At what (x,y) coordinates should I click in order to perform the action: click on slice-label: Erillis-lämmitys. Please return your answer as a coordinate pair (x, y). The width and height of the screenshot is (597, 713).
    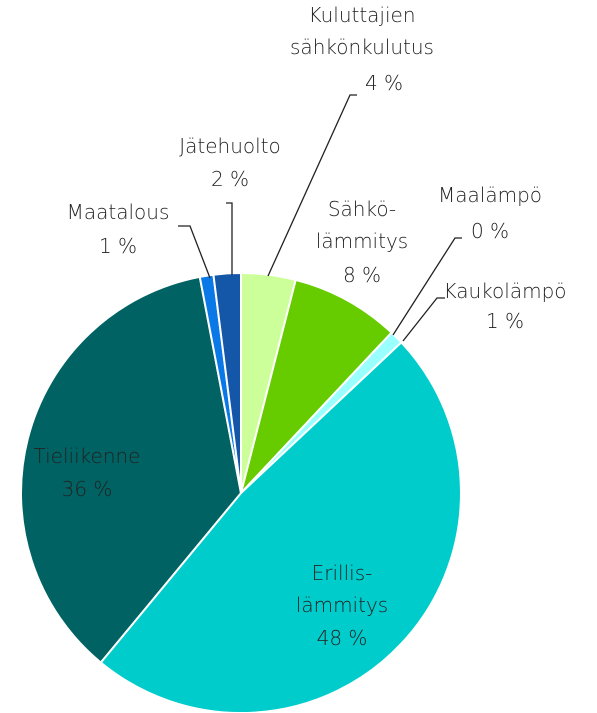
    Looking at the image, I should click on (342, 589).